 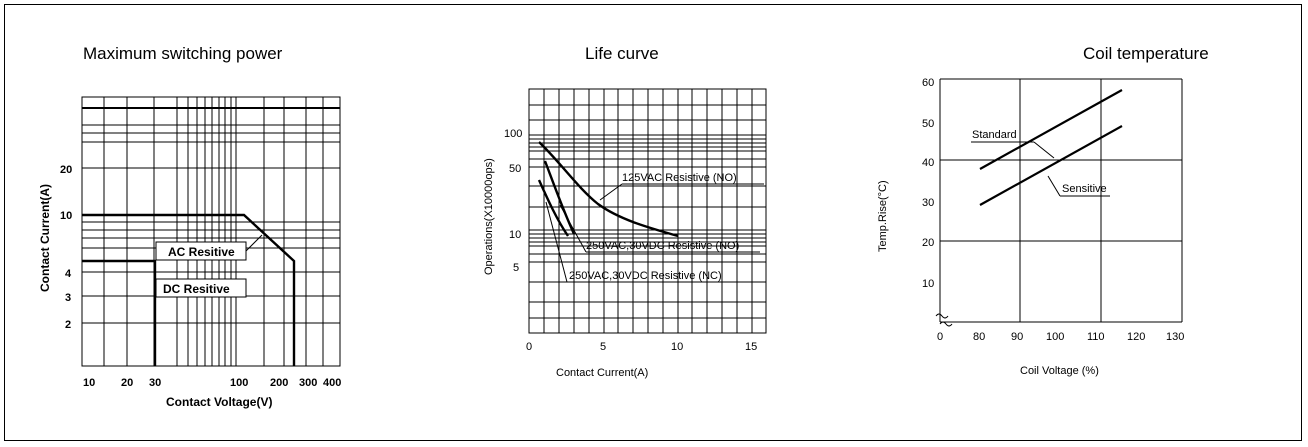 I want to click on chart-title-coil-temperature: Coil temperature, so click(x=1146, y=53).